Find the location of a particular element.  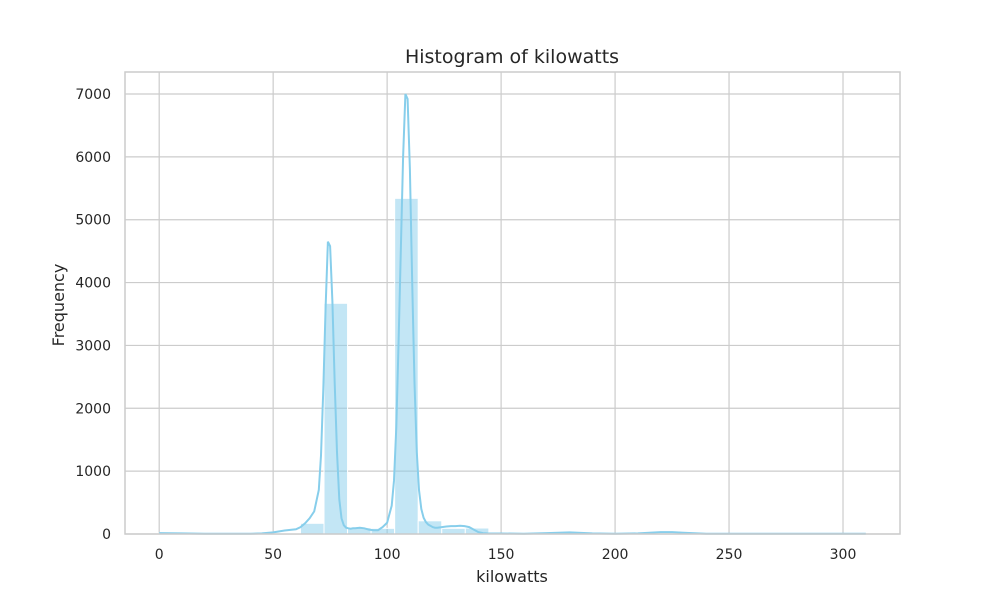

x-tick-label: 50 is located at coordinates (273, 555).